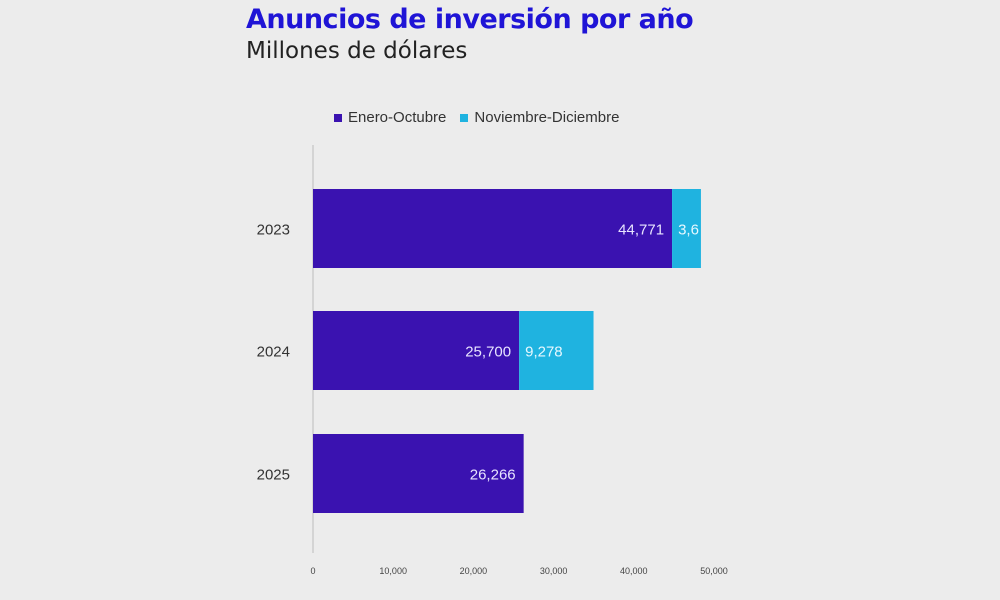 The image size is (1000, 600). I want to click on x-tick-label: 40,000, so click(634, 571).